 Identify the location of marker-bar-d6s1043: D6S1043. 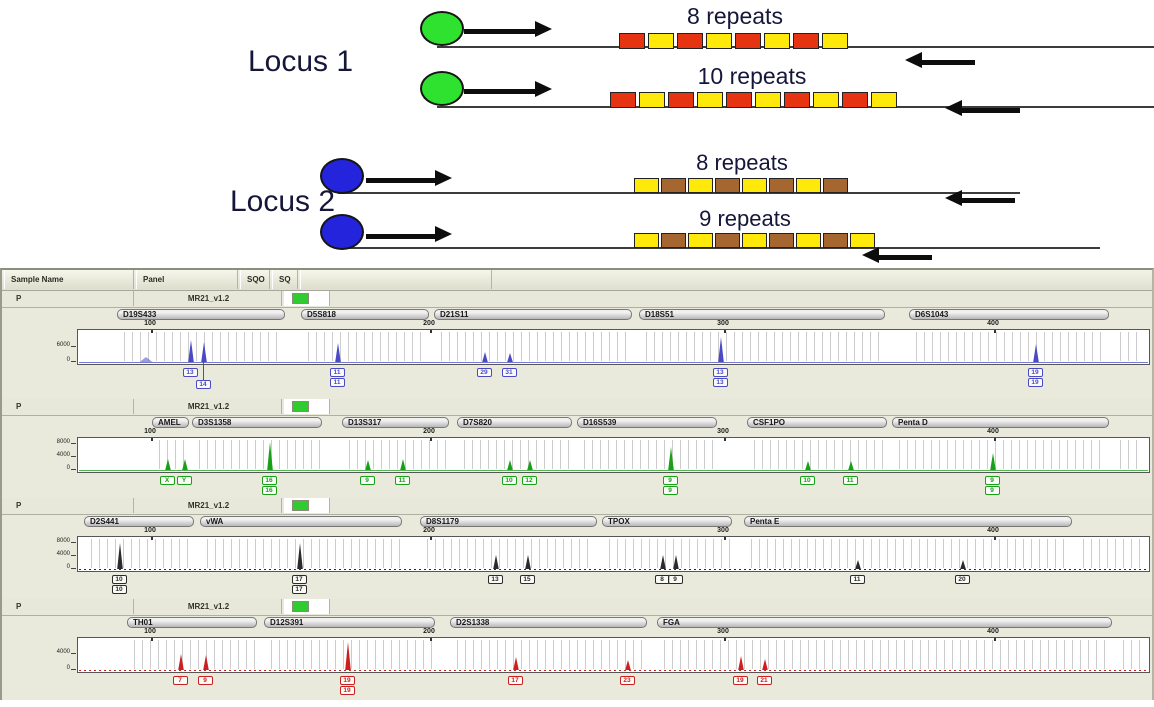
(1009, 314).